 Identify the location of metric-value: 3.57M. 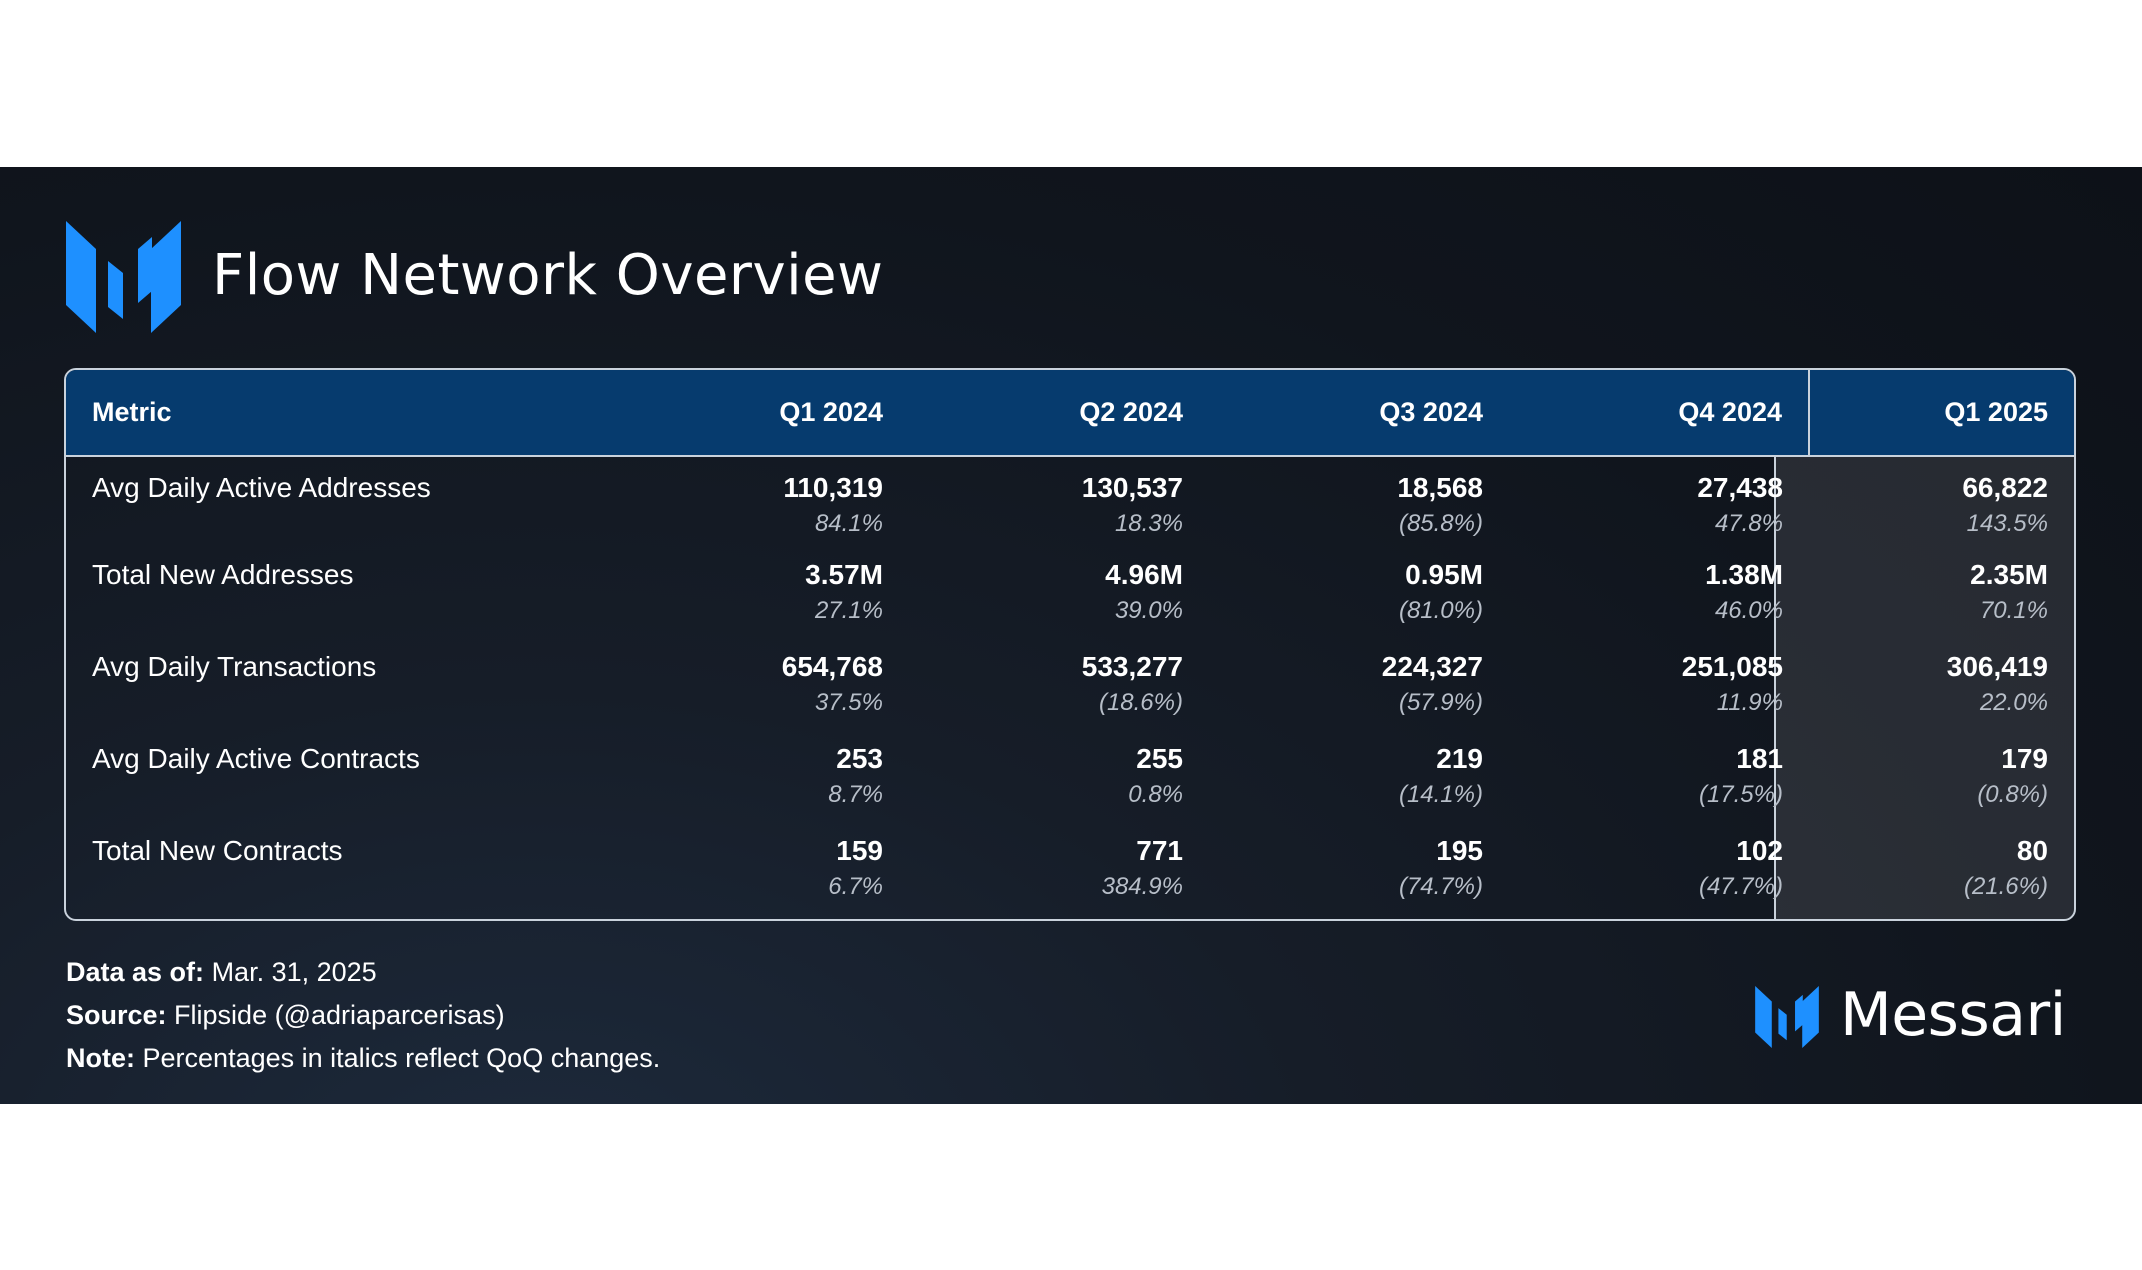
(844, 574).